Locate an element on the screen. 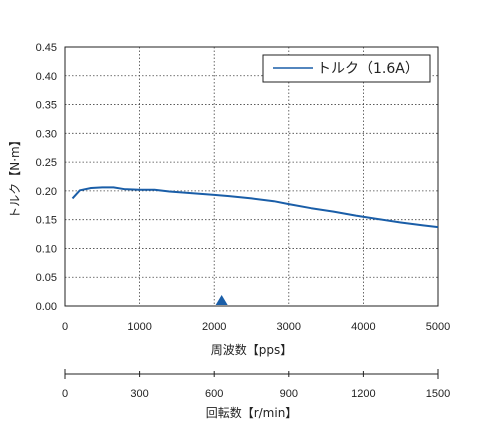 Image resolution: width=500 pixels, height=424 pixels. secondary-axis-tick-label: 1500 is located at coordinates (438, 394).